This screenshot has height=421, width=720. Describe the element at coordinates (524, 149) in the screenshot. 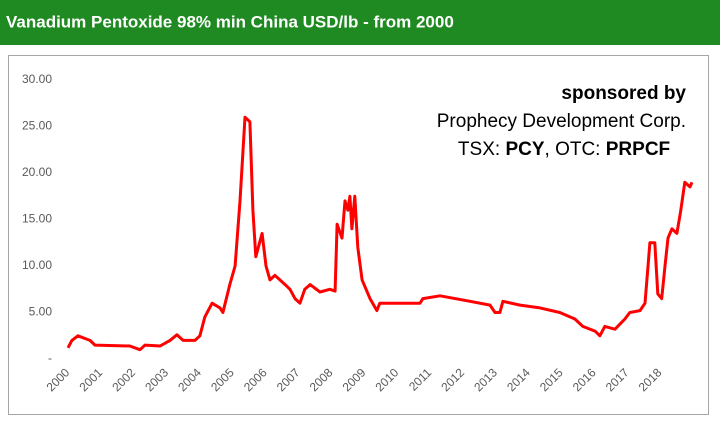

I see `annotation-part: PCY` at that location.